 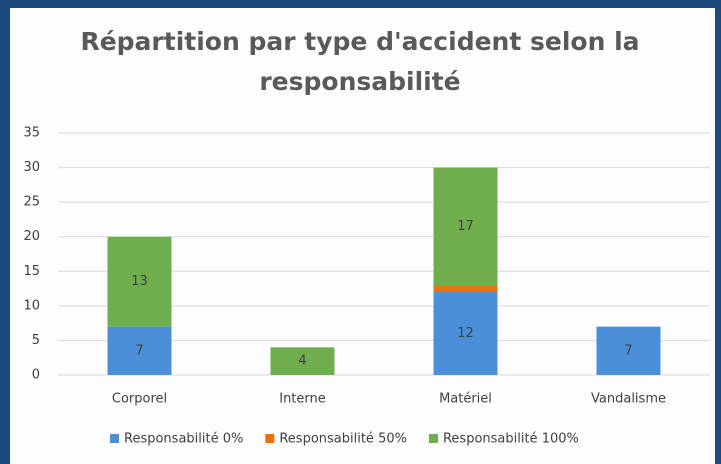 I want to click on data-label: 17, so click(x=465, y=226).